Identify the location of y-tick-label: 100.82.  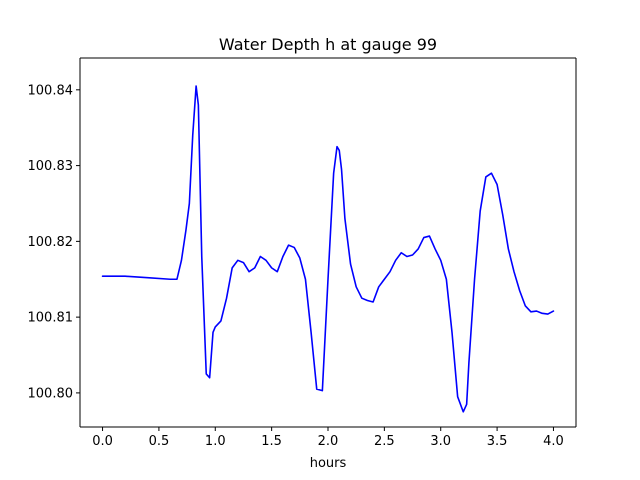
(51, 242).